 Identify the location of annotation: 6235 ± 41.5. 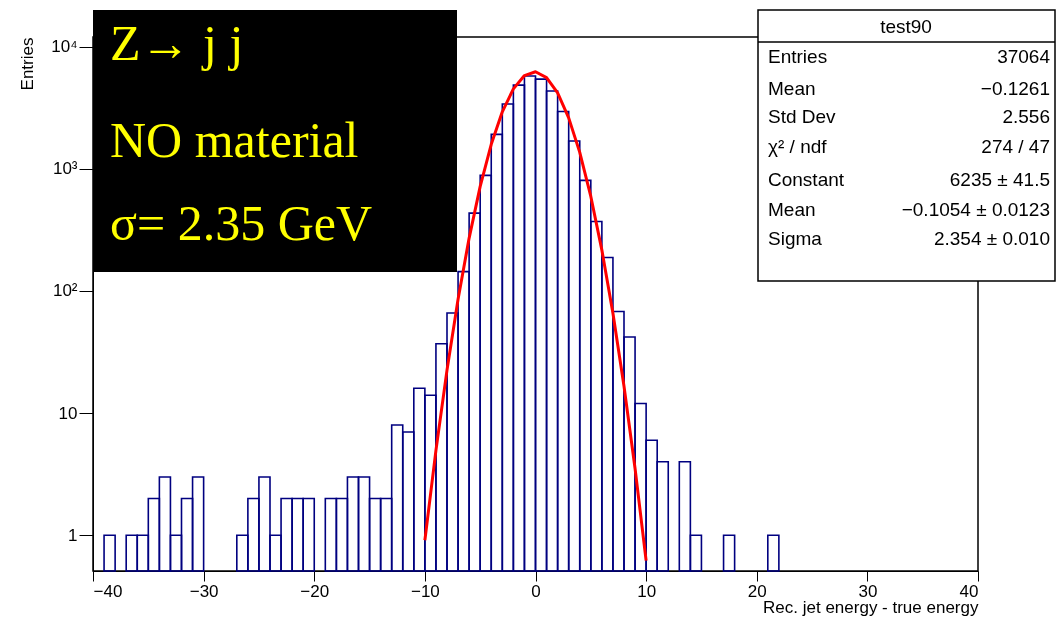
(999, 179).